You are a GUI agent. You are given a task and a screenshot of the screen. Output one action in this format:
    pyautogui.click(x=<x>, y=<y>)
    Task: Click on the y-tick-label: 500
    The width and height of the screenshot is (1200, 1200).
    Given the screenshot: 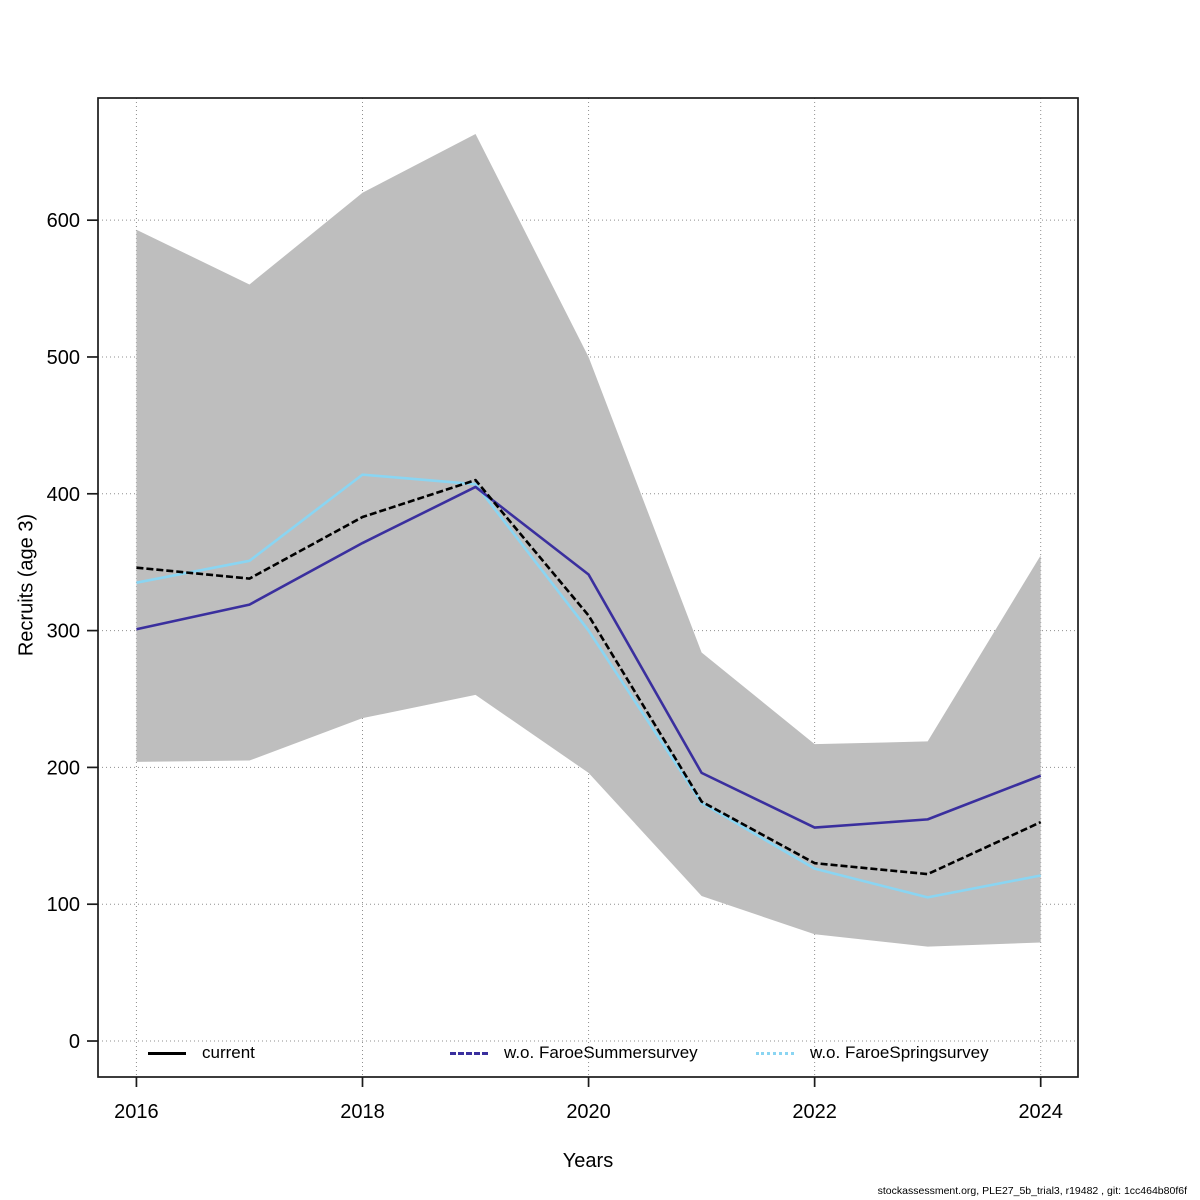 What is the action you would take?
    pyautogui.click(x=63, y=358)
    